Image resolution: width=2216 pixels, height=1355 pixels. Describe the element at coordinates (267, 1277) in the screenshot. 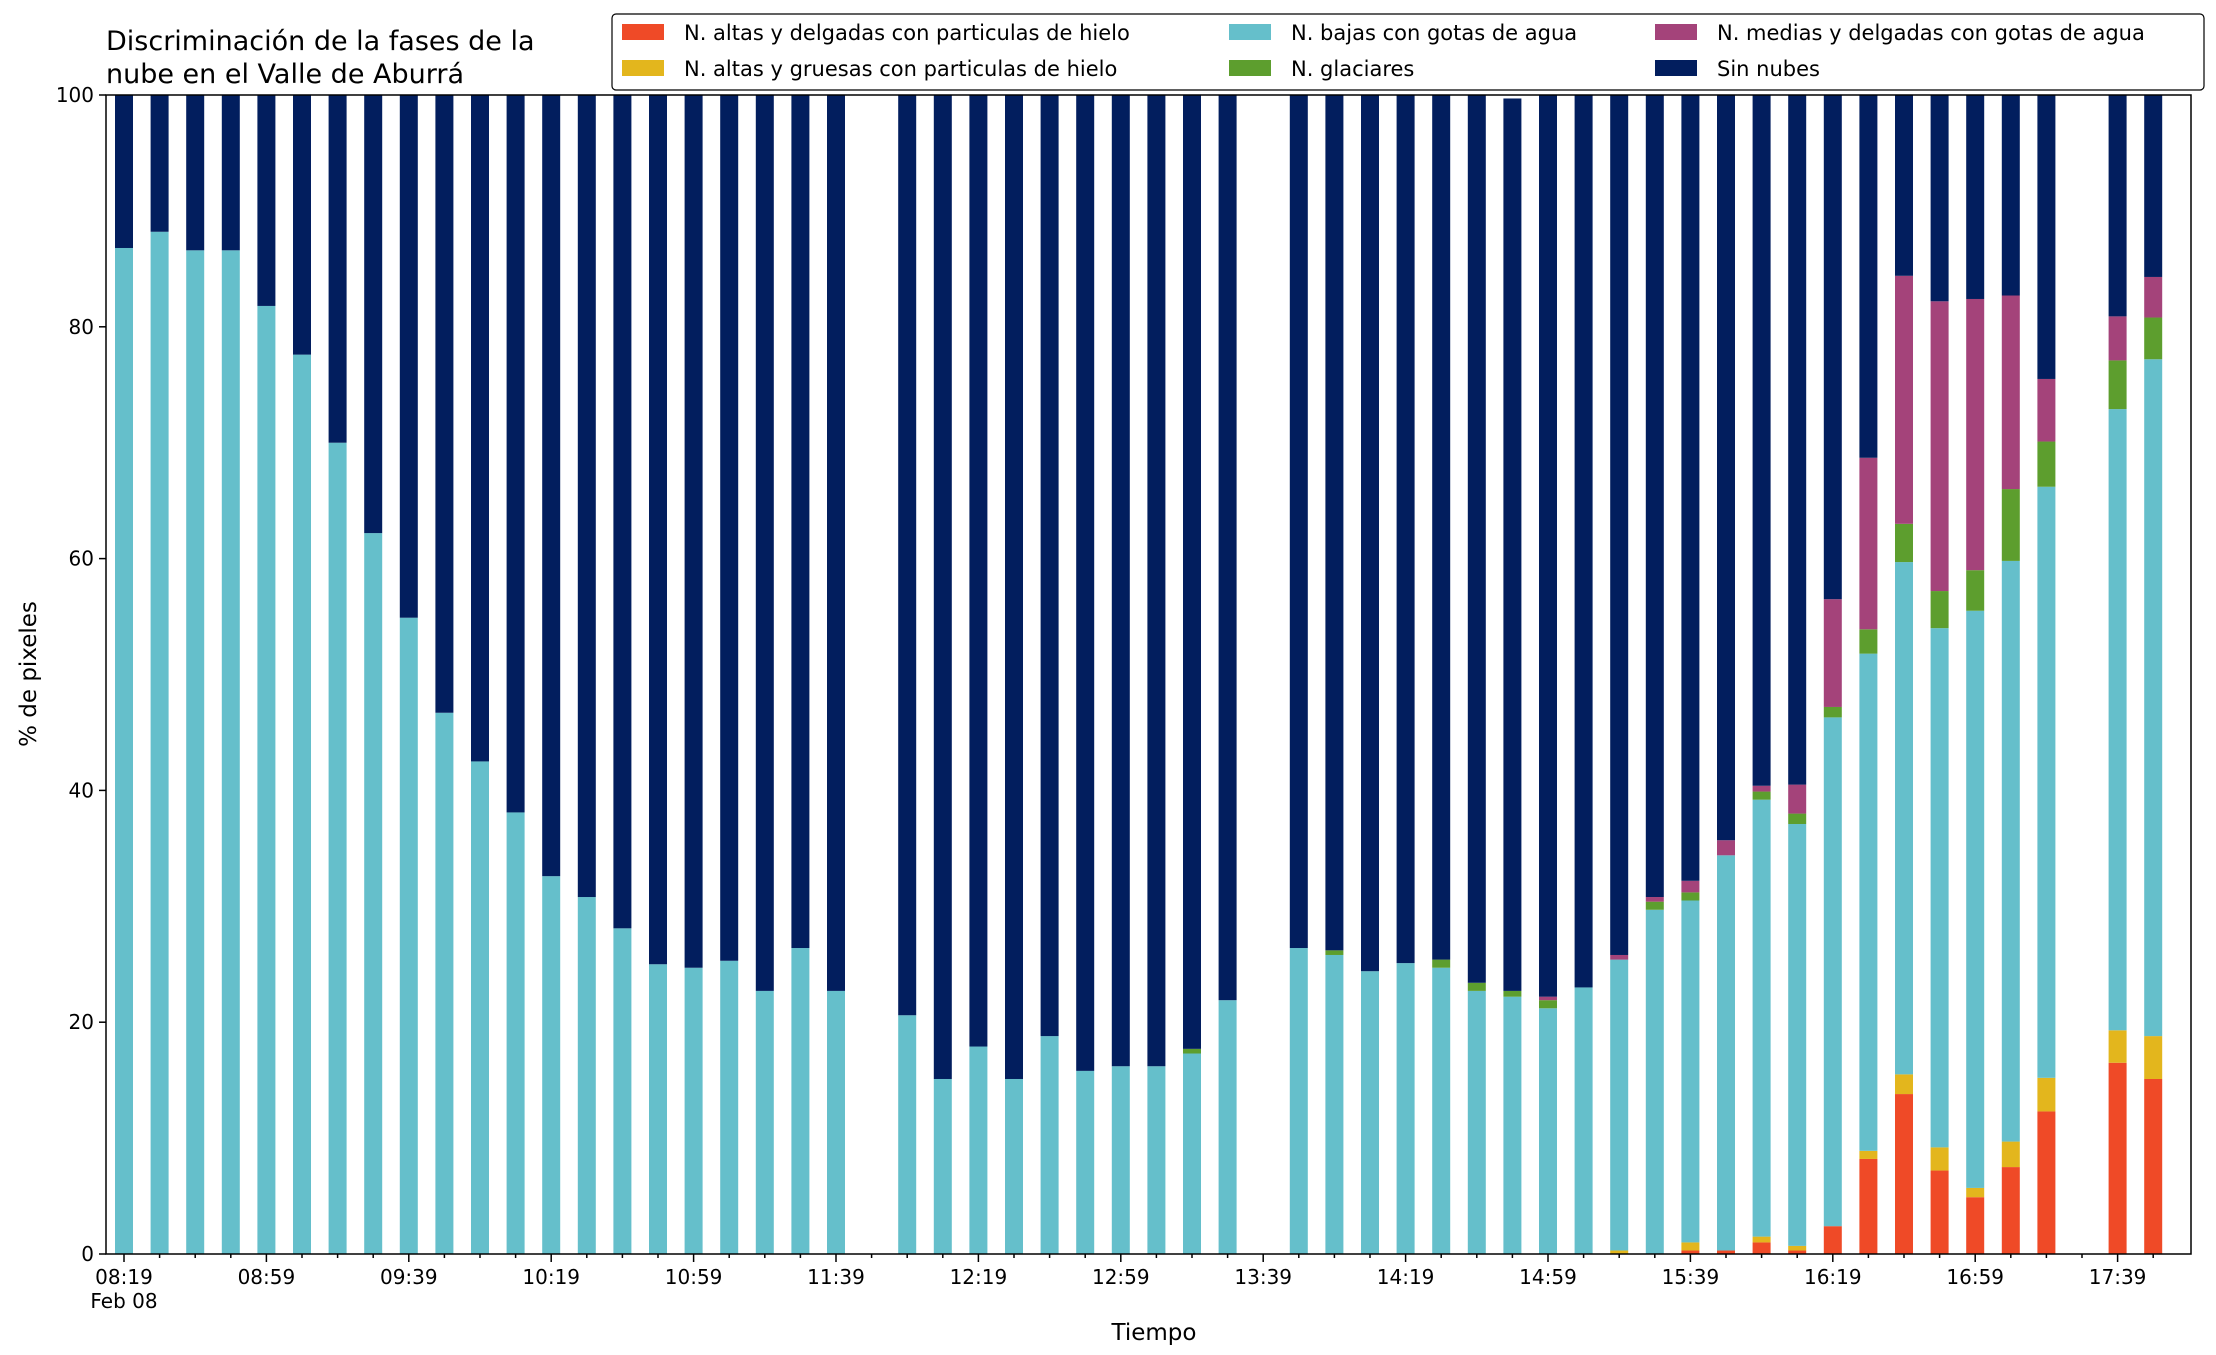

I see `x-tick-label: 08:59` at that location.